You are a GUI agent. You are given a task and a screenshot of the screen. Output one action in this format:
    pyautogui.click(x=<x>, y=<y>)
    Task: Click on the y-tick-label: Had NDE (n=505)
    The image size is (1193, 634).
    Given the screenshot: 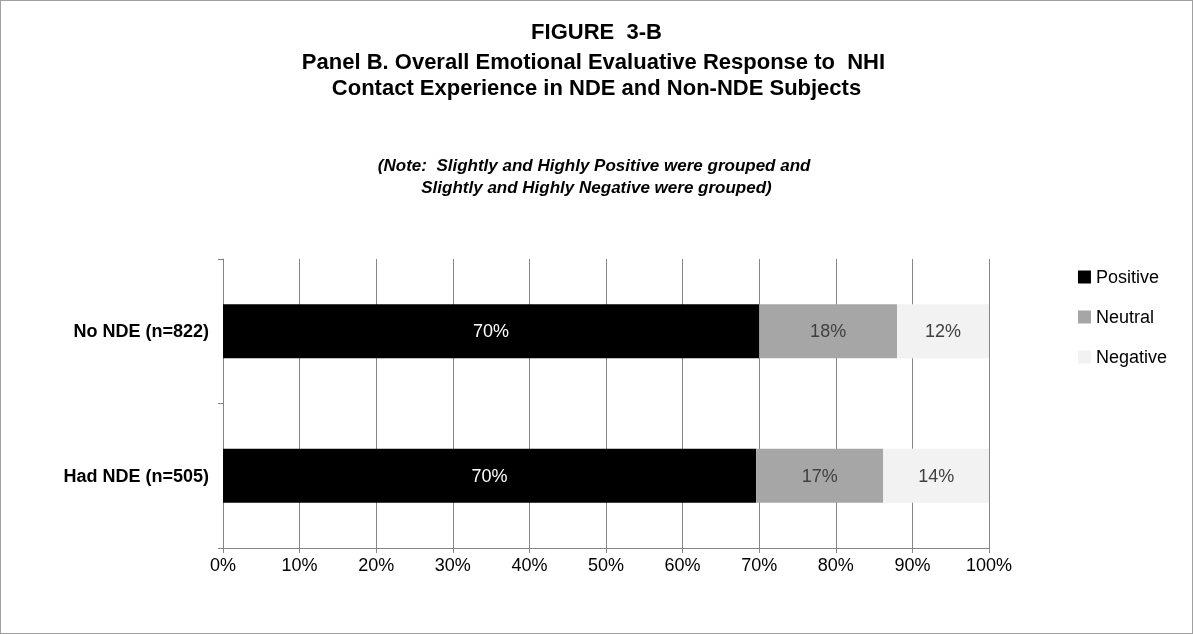 What is the action you would take?
    pyautogui.click(x=136, y=475)
    